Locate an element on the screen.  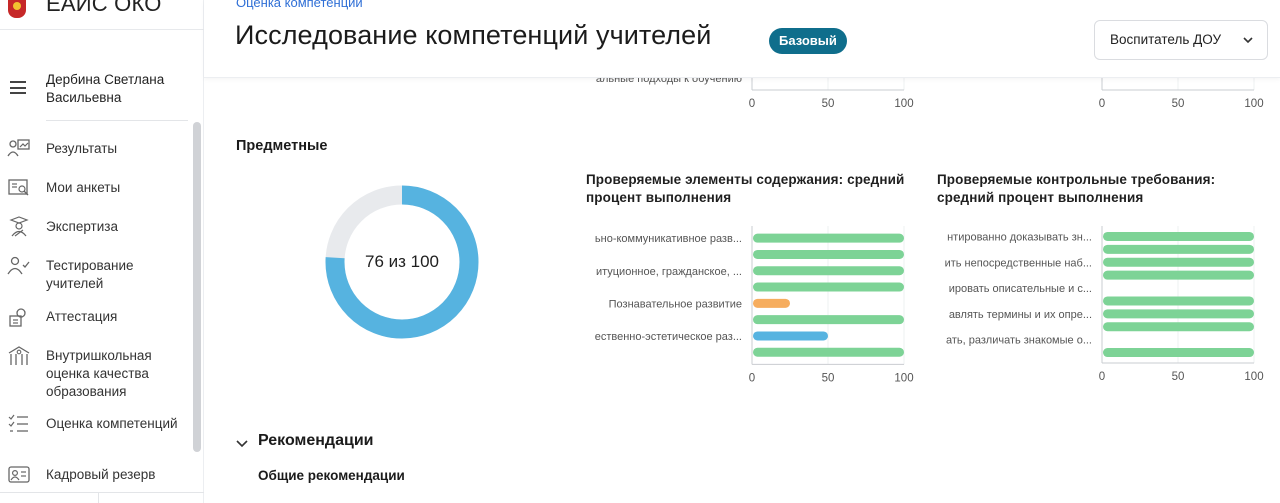
sidebar-item-label: Аттестация is located at coordinates (82, 316).